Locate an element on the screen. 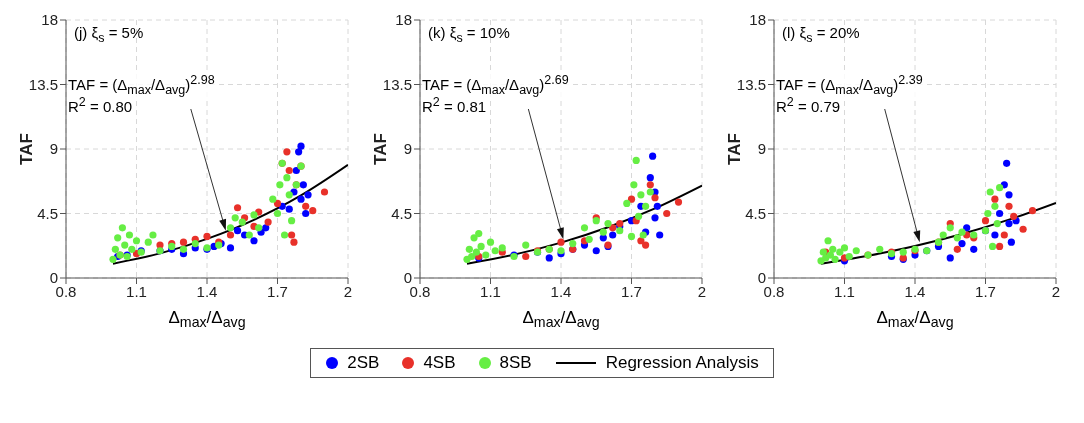 This screenshot has width=1084, height=423. legend-label: 8SB is located at coordinates (515, 363).